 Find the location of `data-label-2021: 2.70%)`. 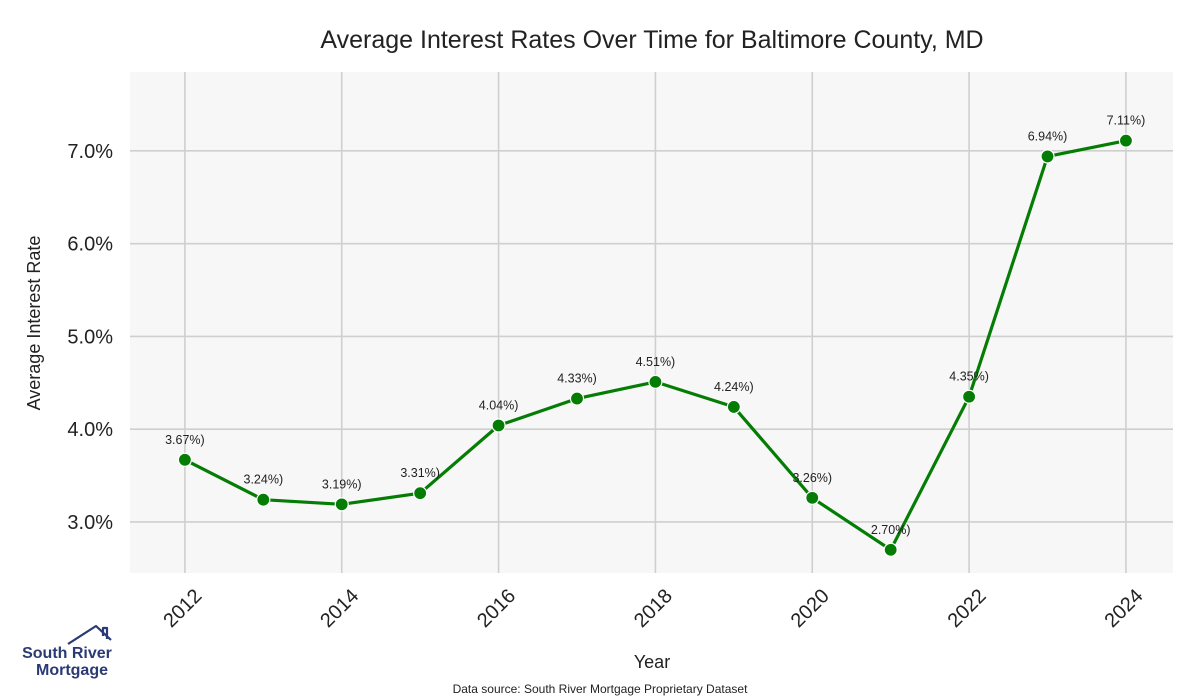

data-label-2021: 2.70%) is located at coordinates (891, 530).